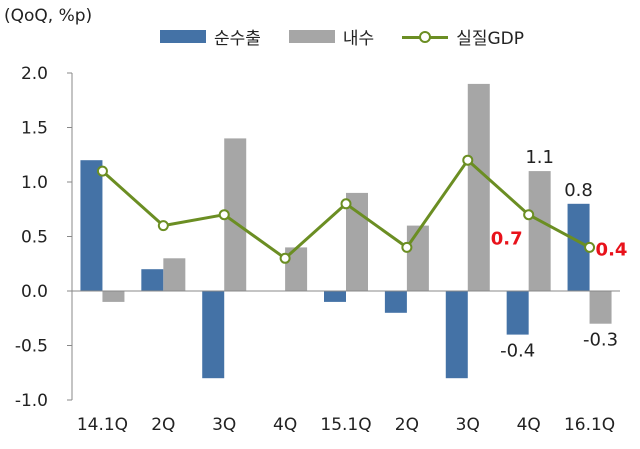 The height and width of the screenshot is (449, 640). Describe the element at coordinates (345, 425) in the screenshot. I see `x-tick-label: 15.1Q` at that location.